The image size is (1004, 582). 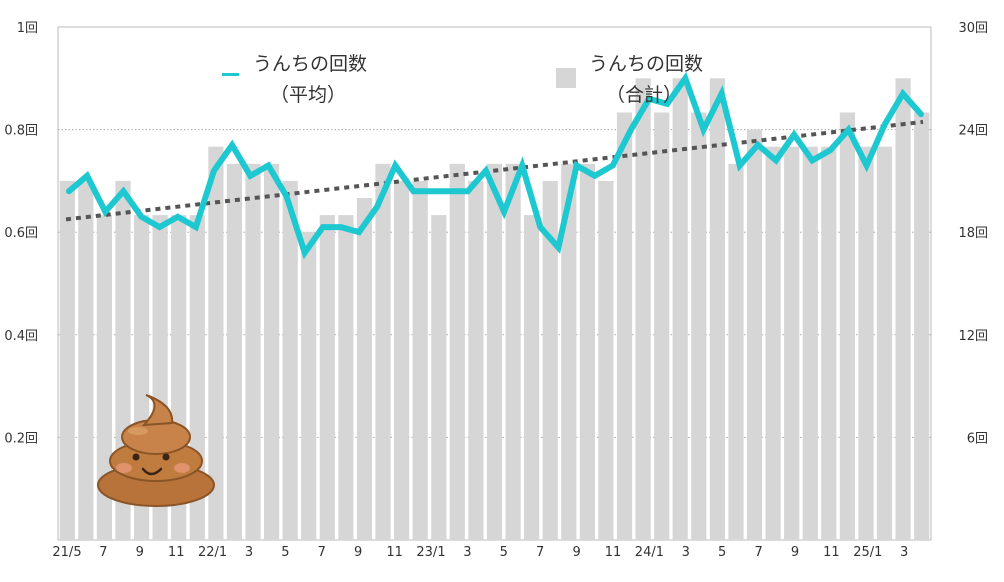 What do you see at coordinates (308, 95) in the screenshot?
I see `legend-line-label-sub: （平均）` at bounding box center [308, 95].